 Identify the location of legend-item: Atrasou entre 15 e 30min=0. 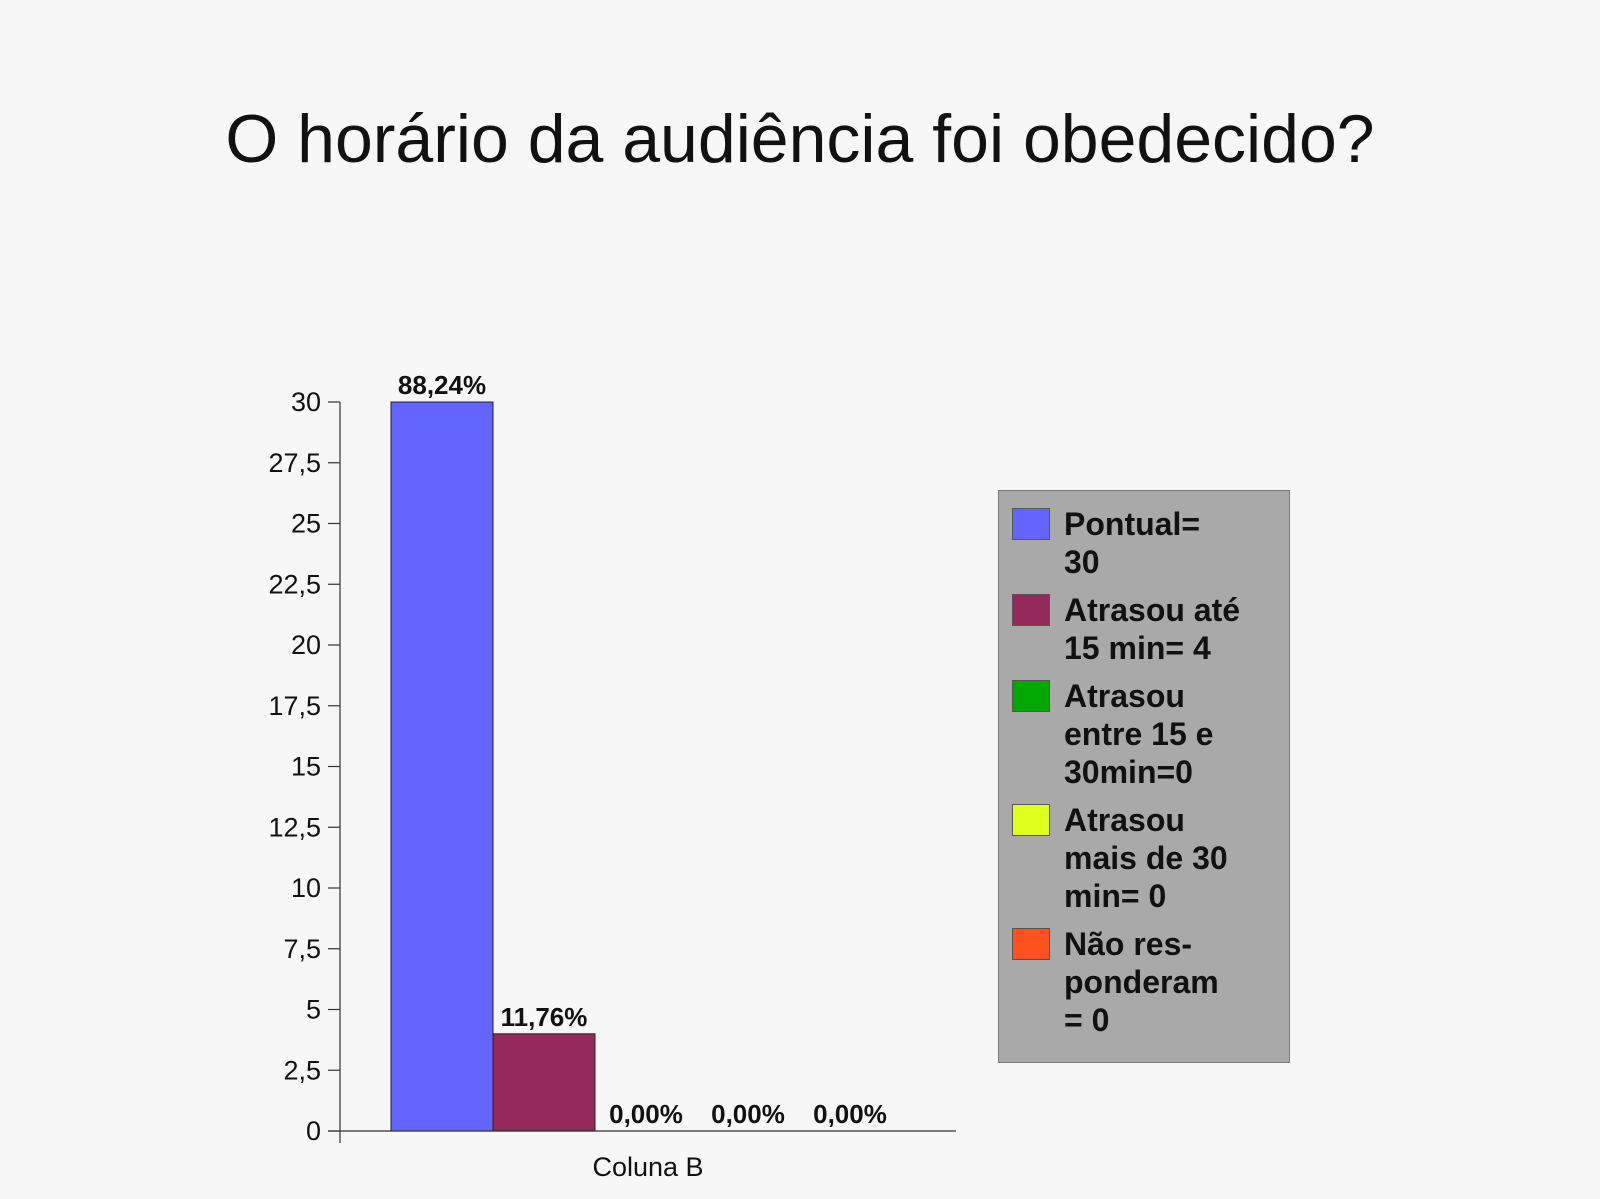
(1145, 734).